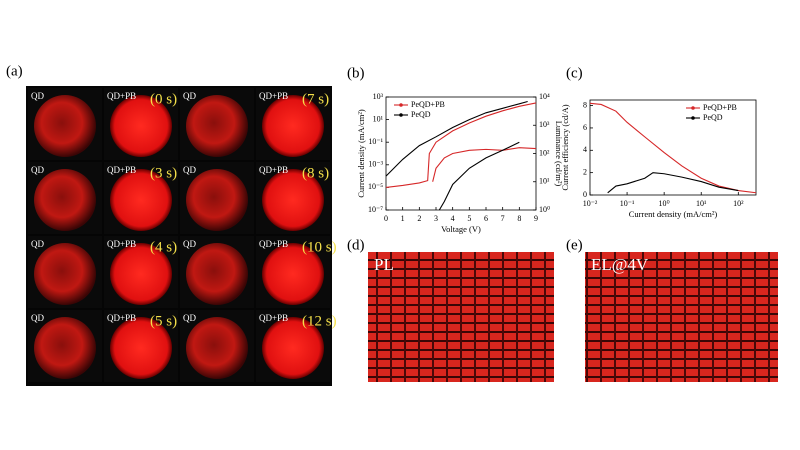 The height and width of the screenshot is (450, 800). Describe the element at coordinates (461, 229) in the screenshot. I see `x-axis-title: Voltage (V)` at that location.